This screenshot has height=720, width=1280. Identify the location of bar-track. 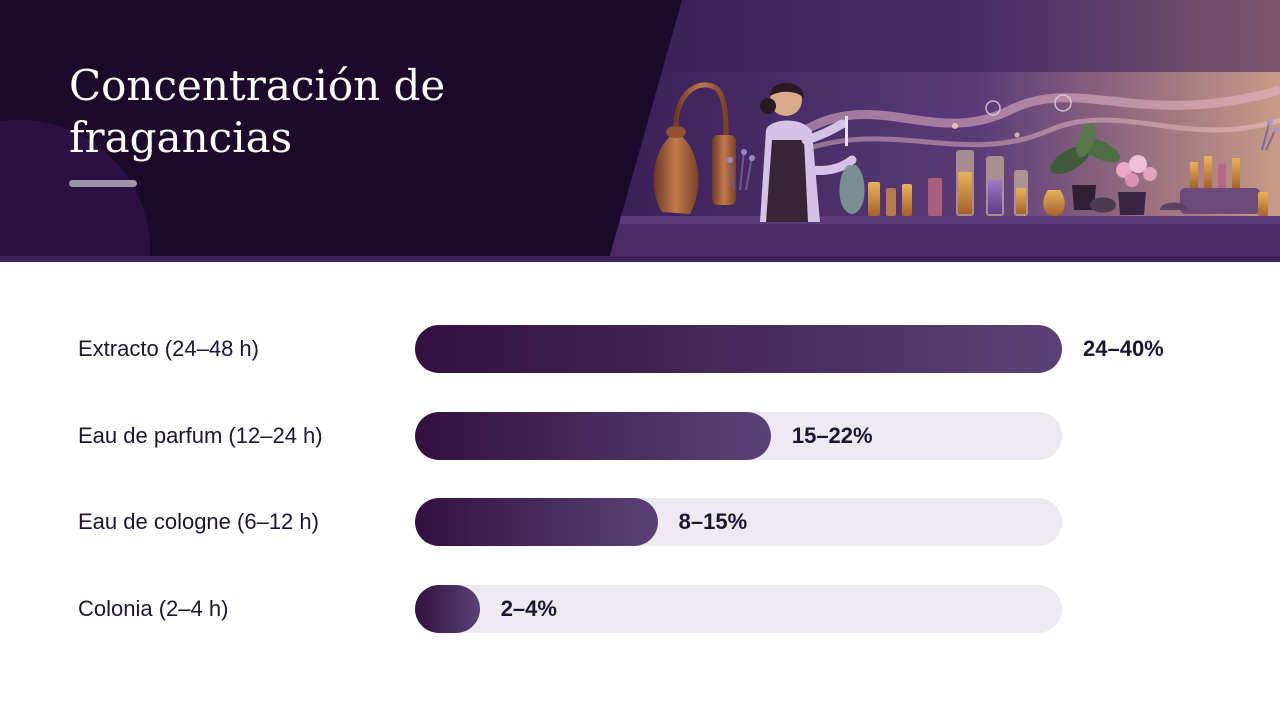
(738, 608).